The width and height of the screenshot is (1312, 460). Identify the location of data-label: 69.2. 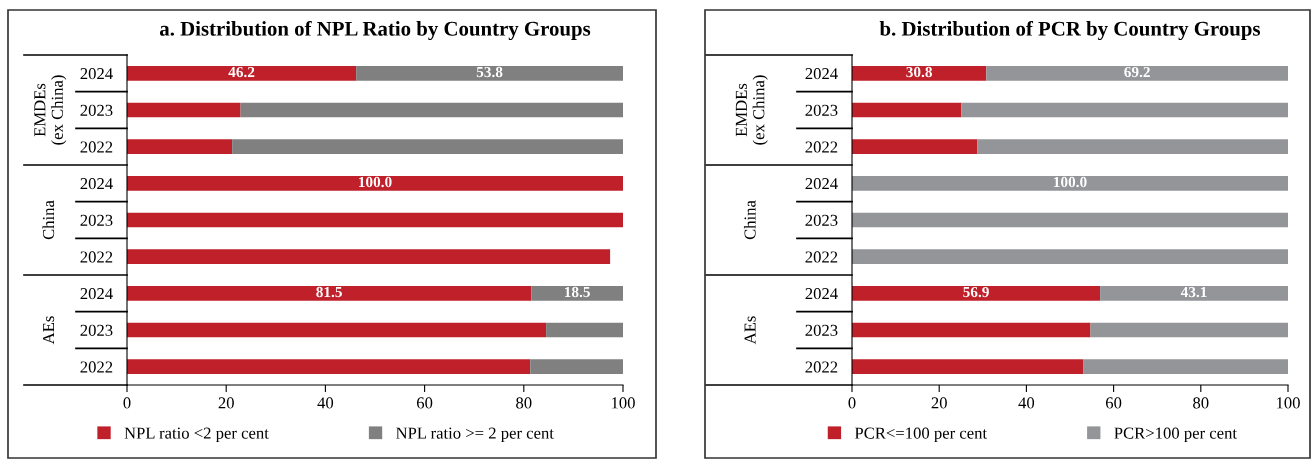
(1137, 72).